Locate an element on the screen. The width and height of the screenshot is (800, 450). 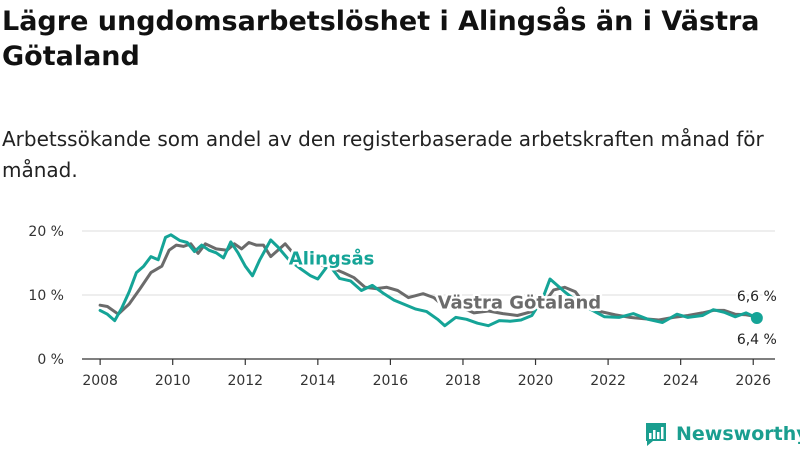
x-tick-label: 2024 is located at coordinates (681, 381).